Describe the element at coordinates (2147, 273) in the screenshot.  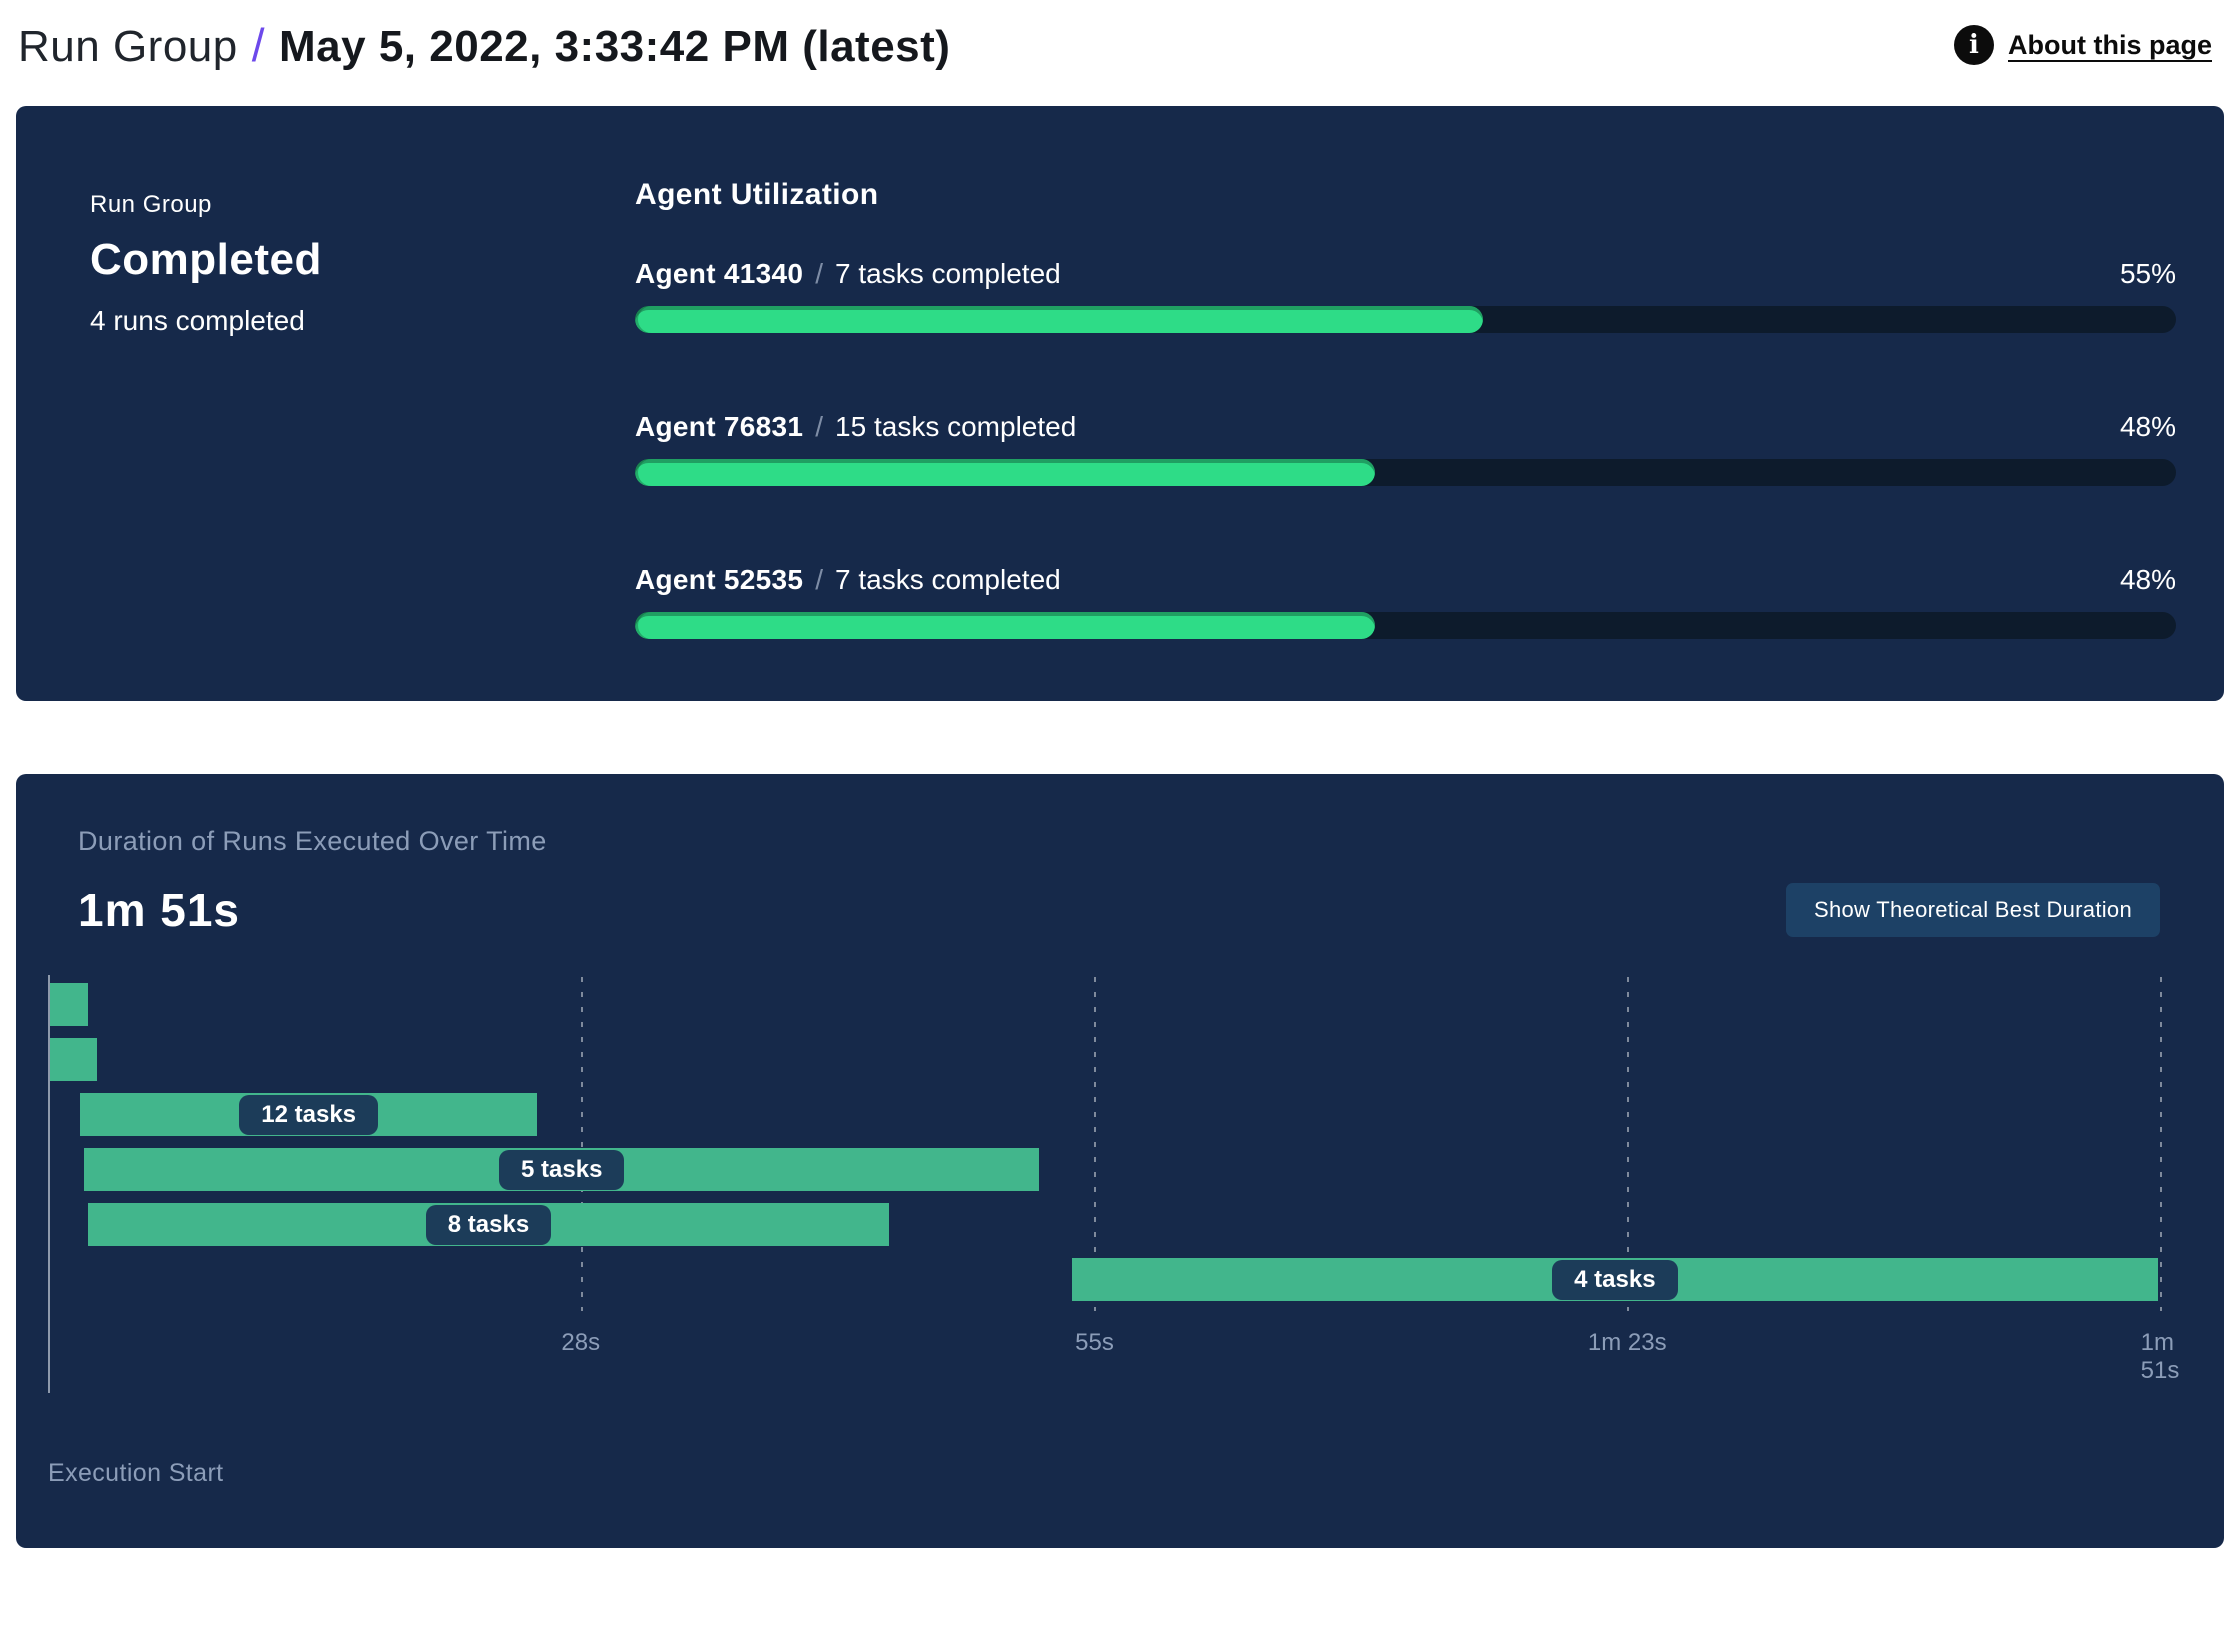
I see `agent-utilization-percent: 55%` at that location.